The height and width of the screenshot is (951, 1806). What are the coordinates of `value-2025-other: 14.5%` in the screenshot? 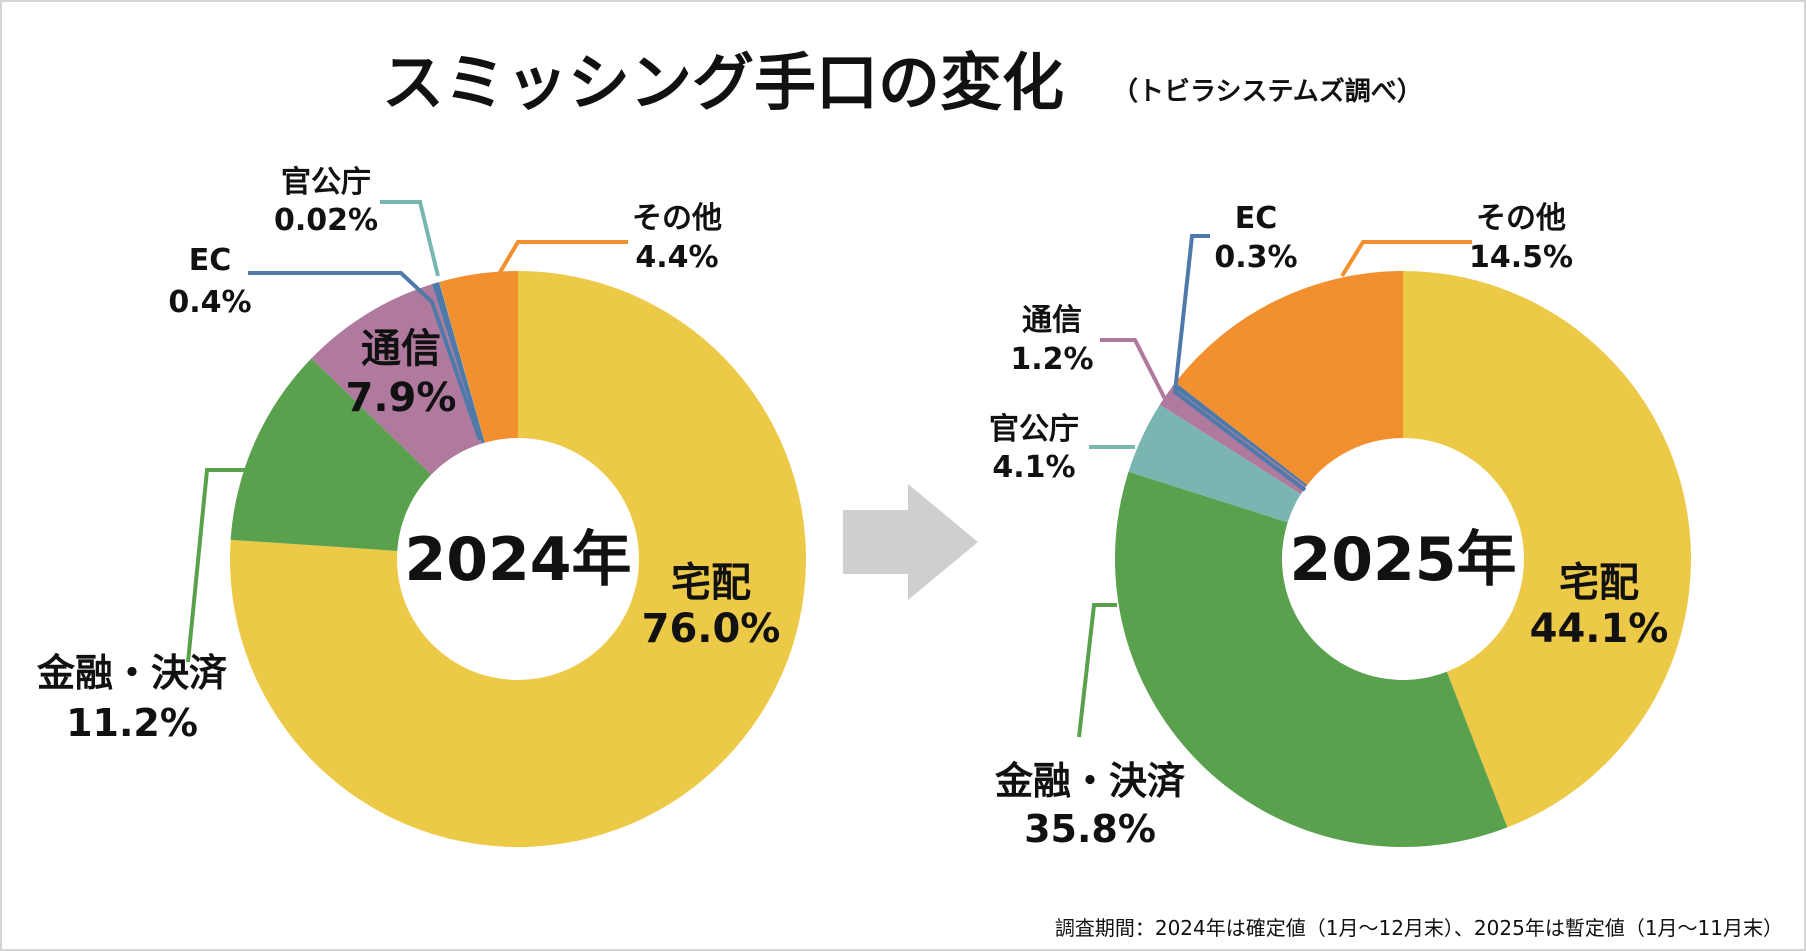 It's located at (1521, 257).